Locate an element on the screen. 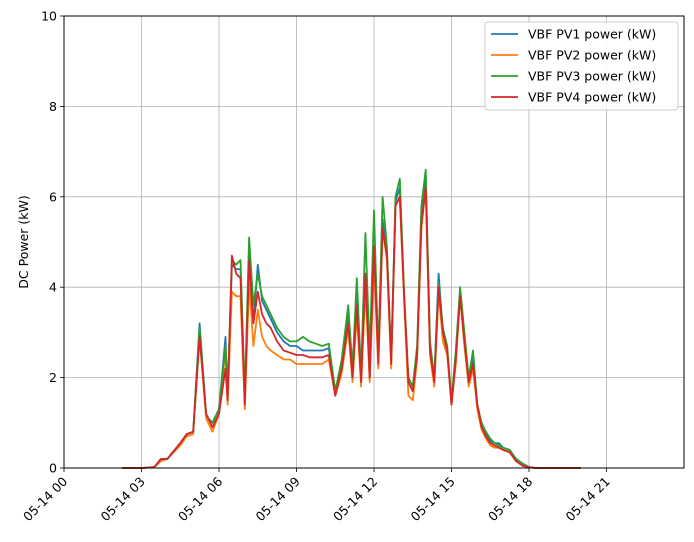 The width and height of the screenshot is (694, 542). x-tick-label: 05-14 00 is located at coordinates (45, 499).